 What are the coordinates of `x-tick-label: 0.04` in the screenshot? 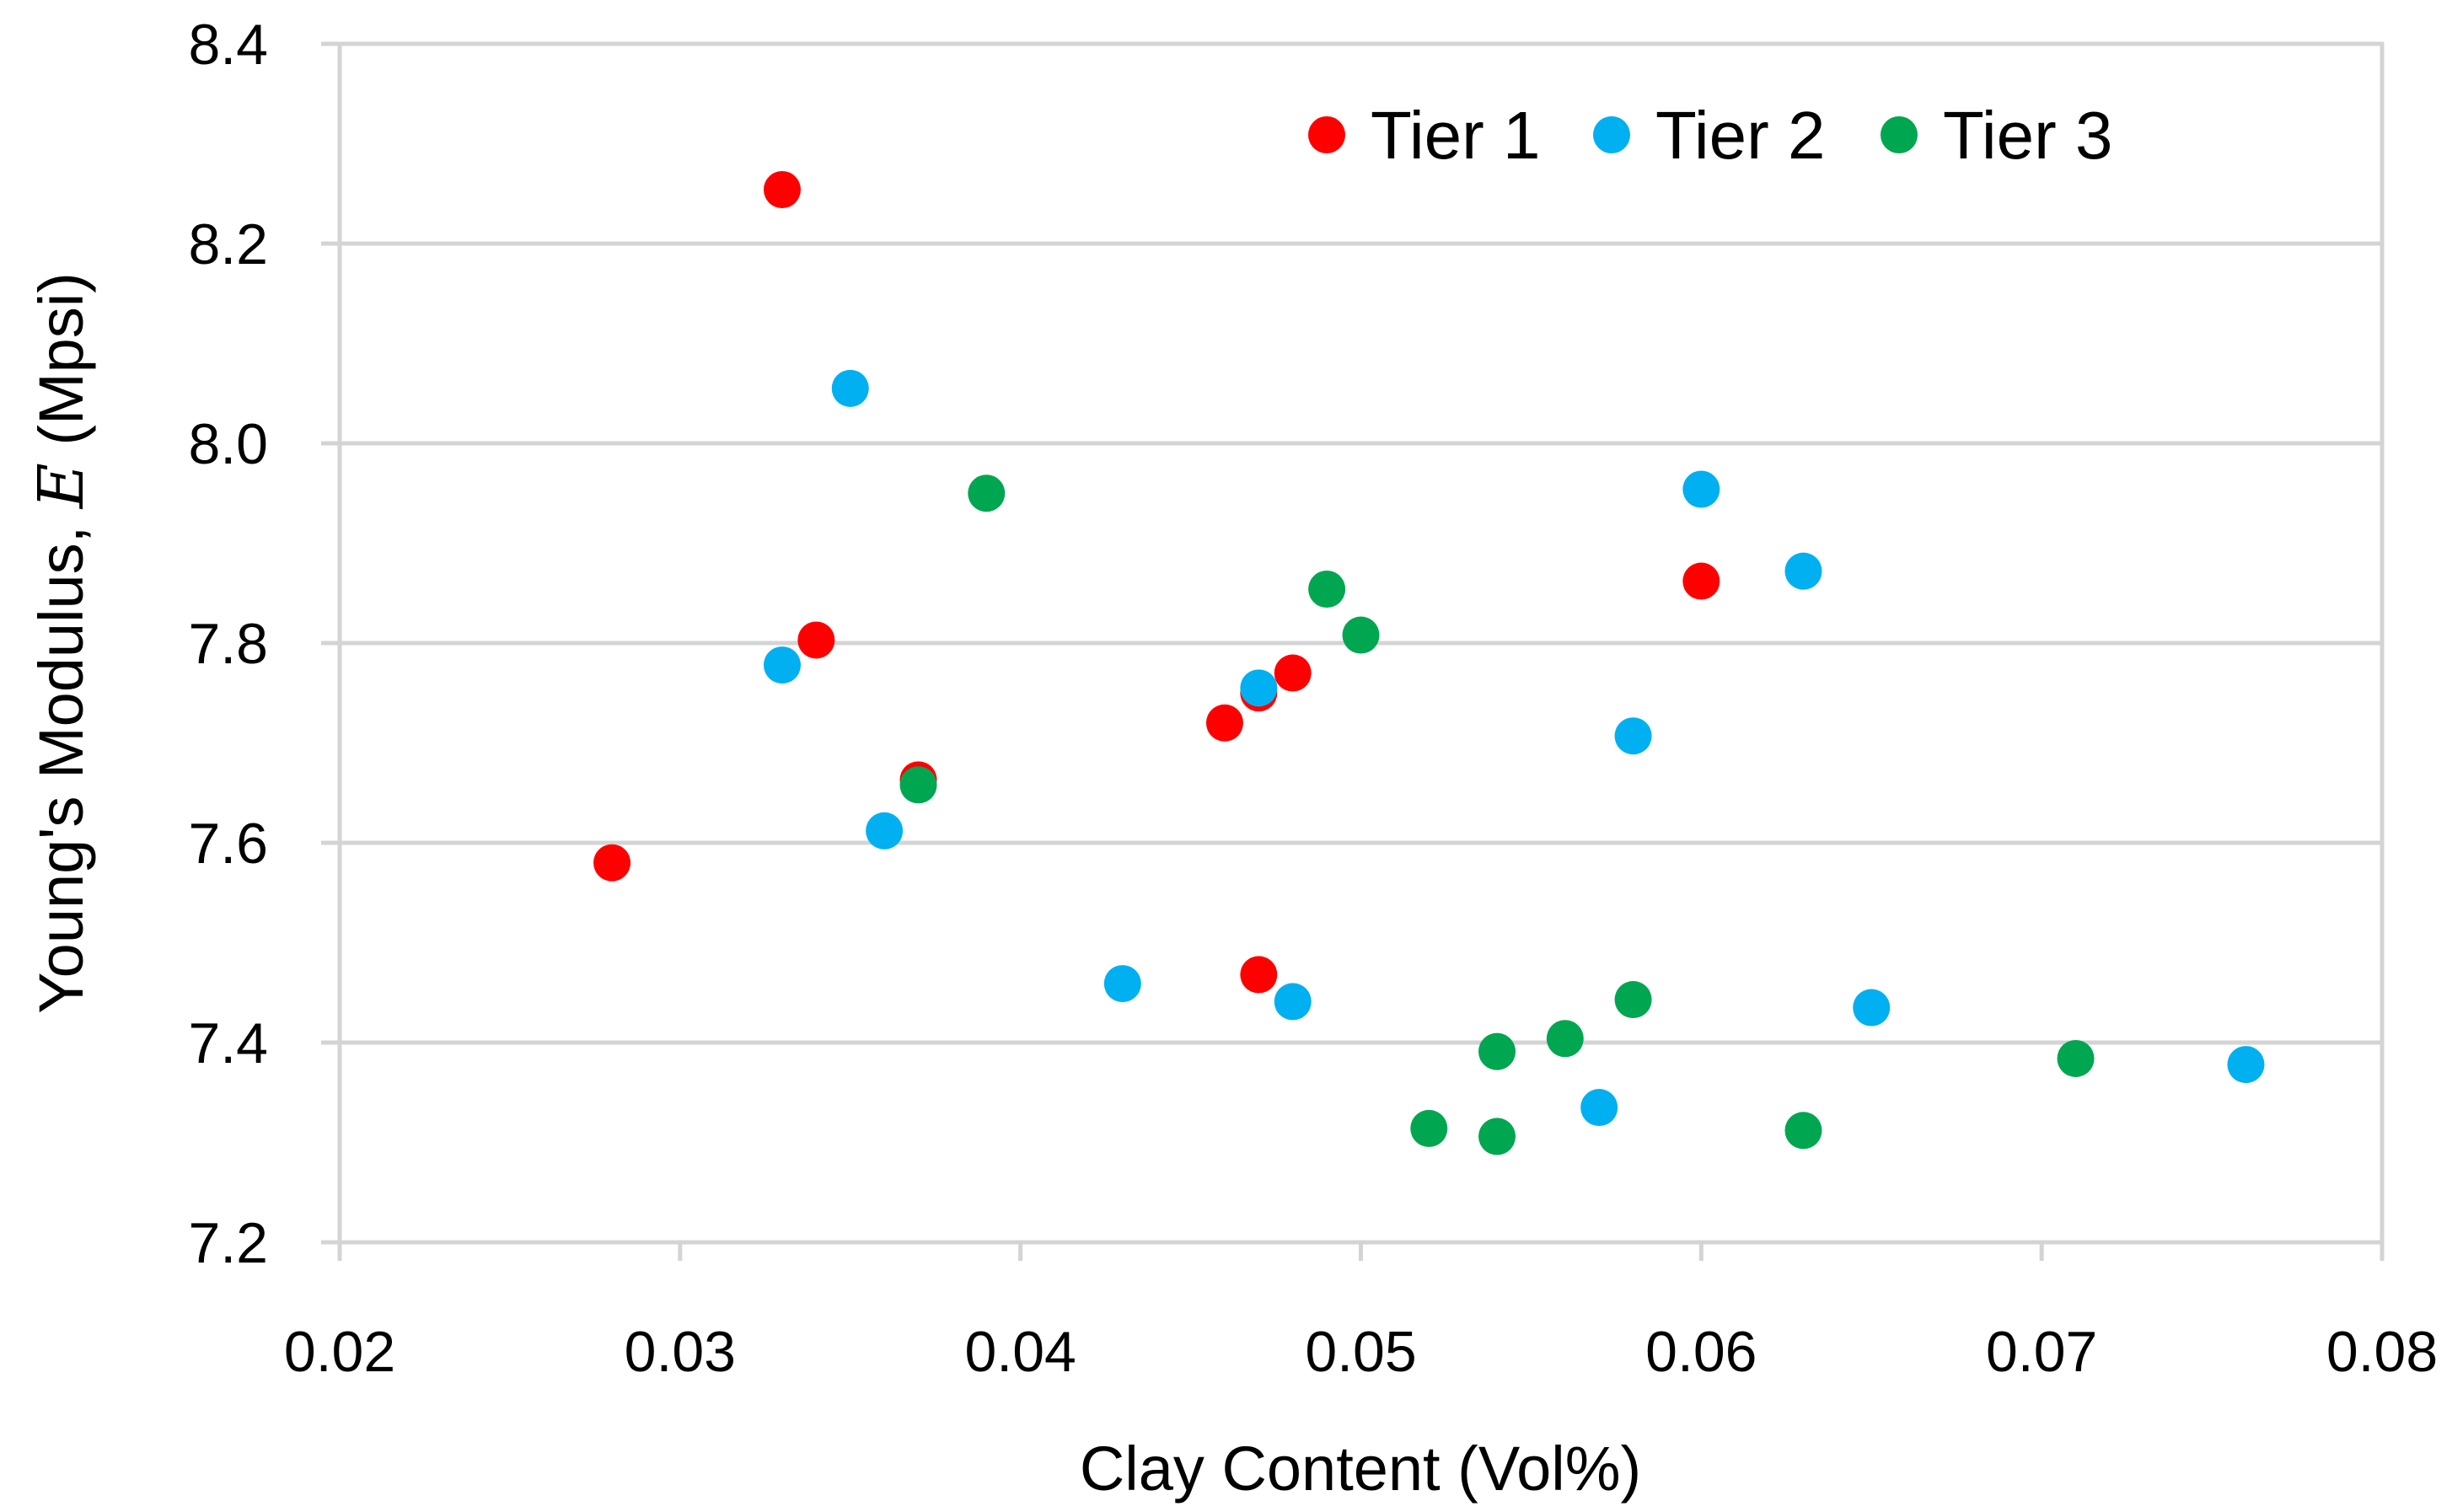 It's located at (1020, 1352).